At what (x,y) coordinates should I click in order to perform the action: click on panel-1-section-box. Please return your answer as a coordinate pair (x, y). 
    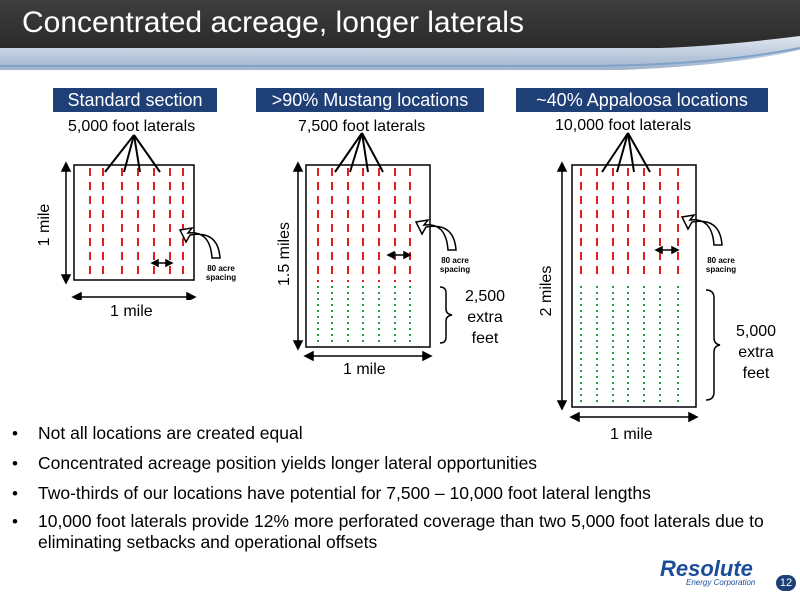
    Looking at the image, I should click on (134, 222).